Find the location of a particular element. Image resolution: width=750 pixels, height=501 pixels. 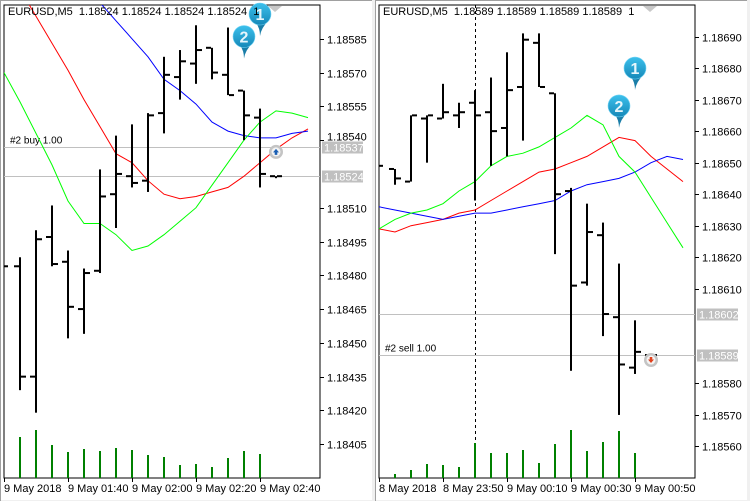

sell-order-marker is located at coordinates (651, 360).